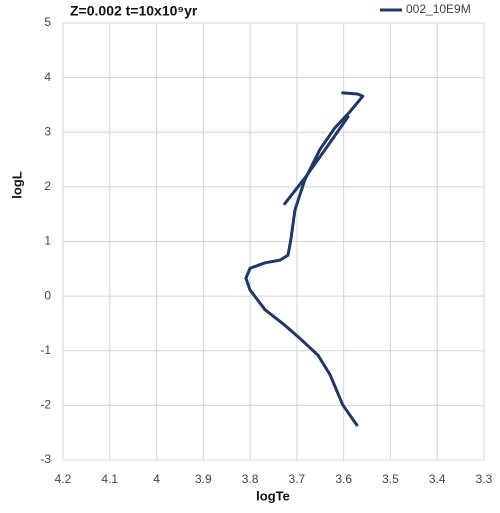 Image resolution: width=500 pixels, height=513 pixels. I want to click on x-tick-label: 3.4, so click(437, 479).